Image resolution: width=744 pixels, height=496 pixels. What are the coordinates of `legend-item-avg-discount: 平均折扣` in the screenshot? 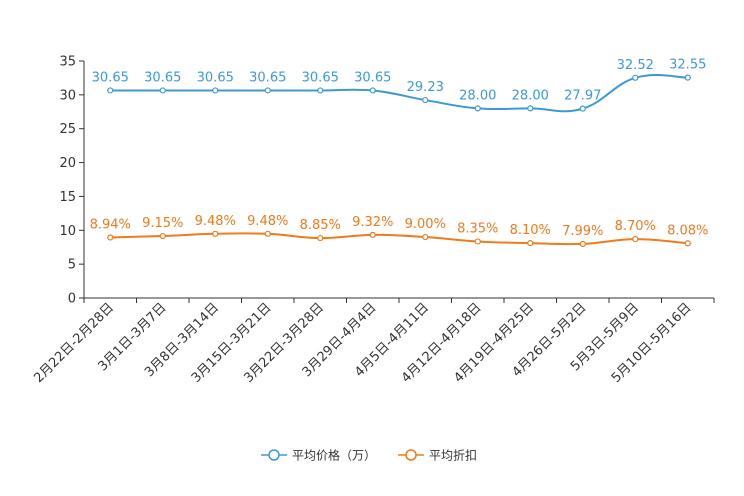 It's located at (437, 455).